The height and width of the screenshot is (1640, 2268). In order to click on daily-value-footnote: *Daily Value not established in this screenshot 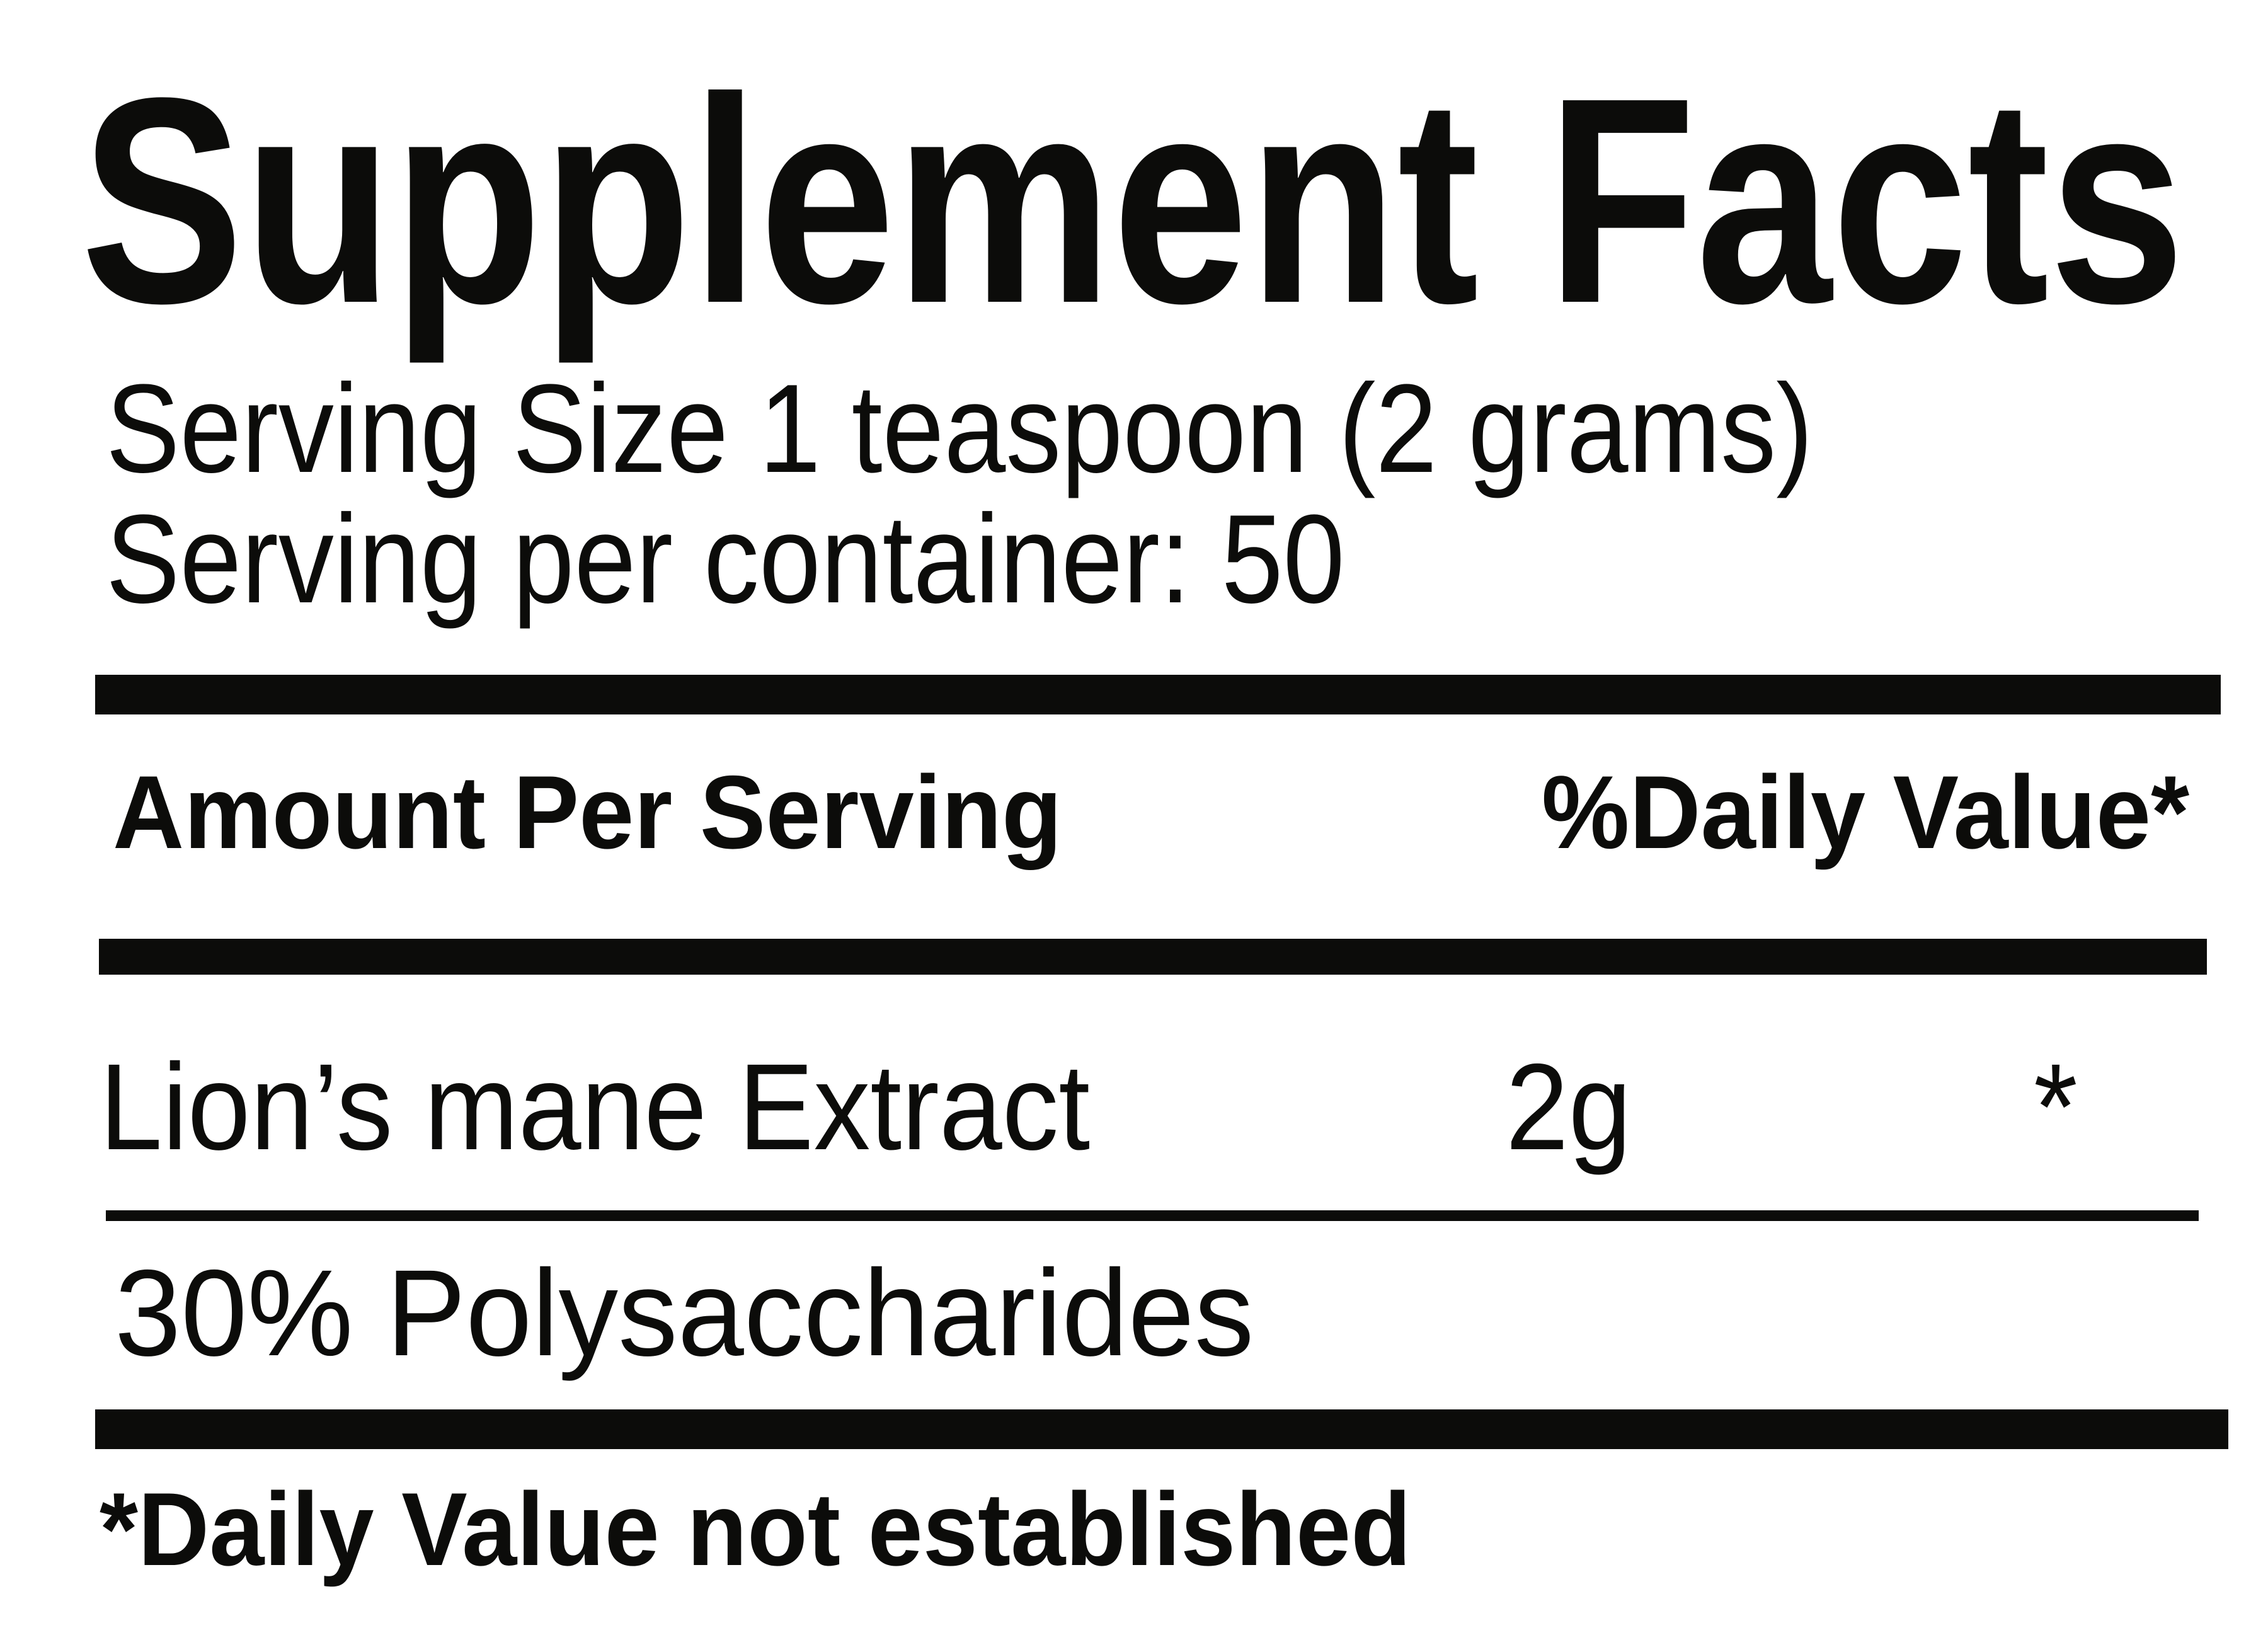, I will do `click(755, 1529)`.